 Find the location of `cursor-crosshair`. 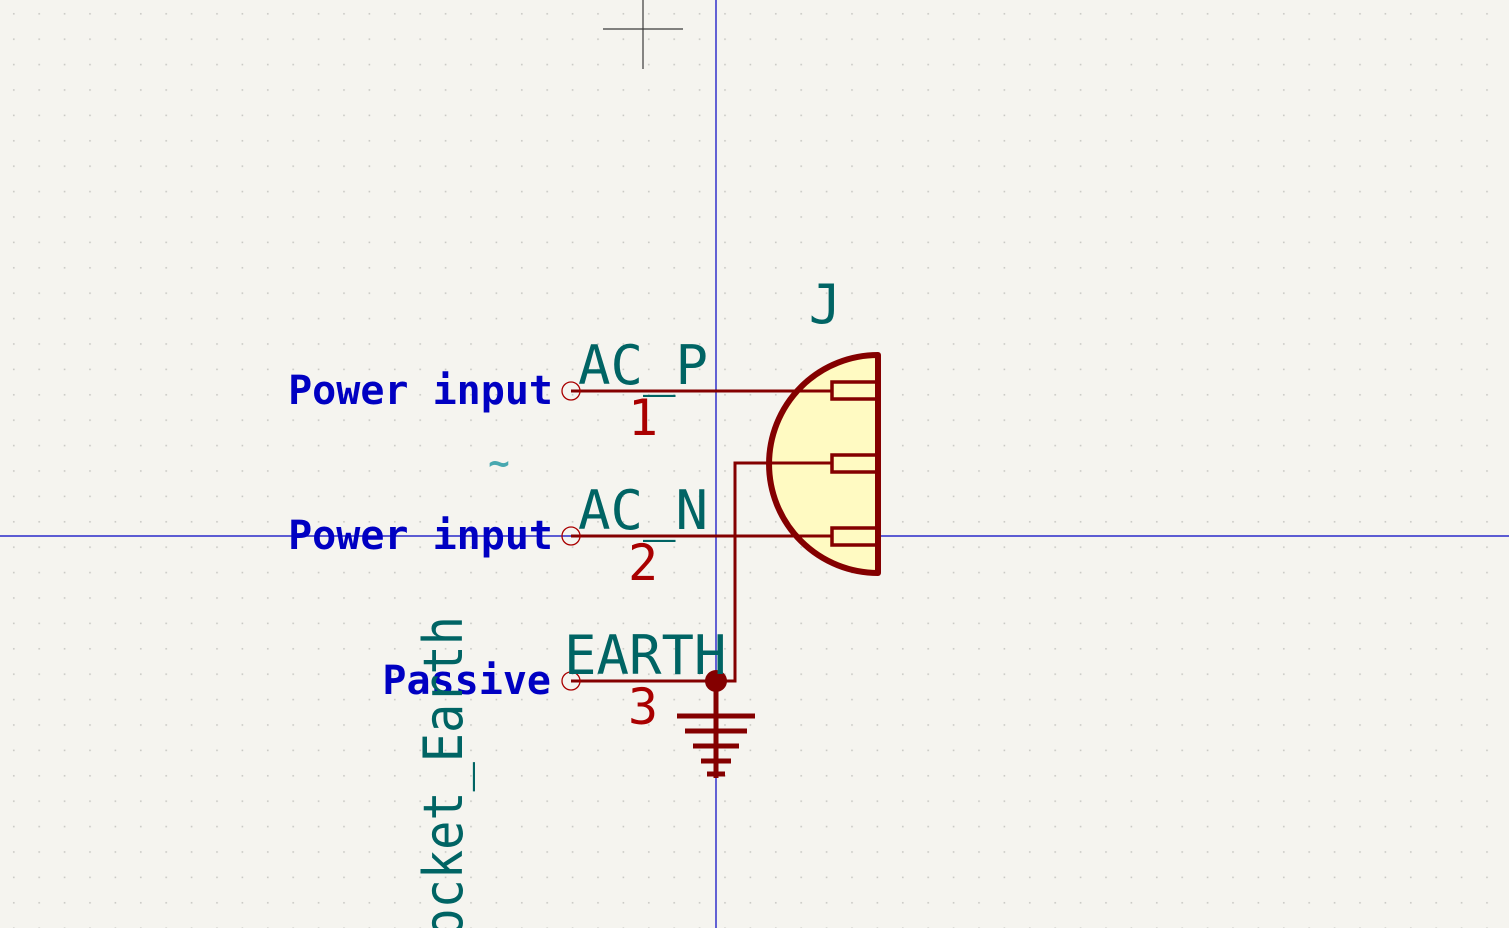

cursor-crosshair is located at coordinates (643, 34).